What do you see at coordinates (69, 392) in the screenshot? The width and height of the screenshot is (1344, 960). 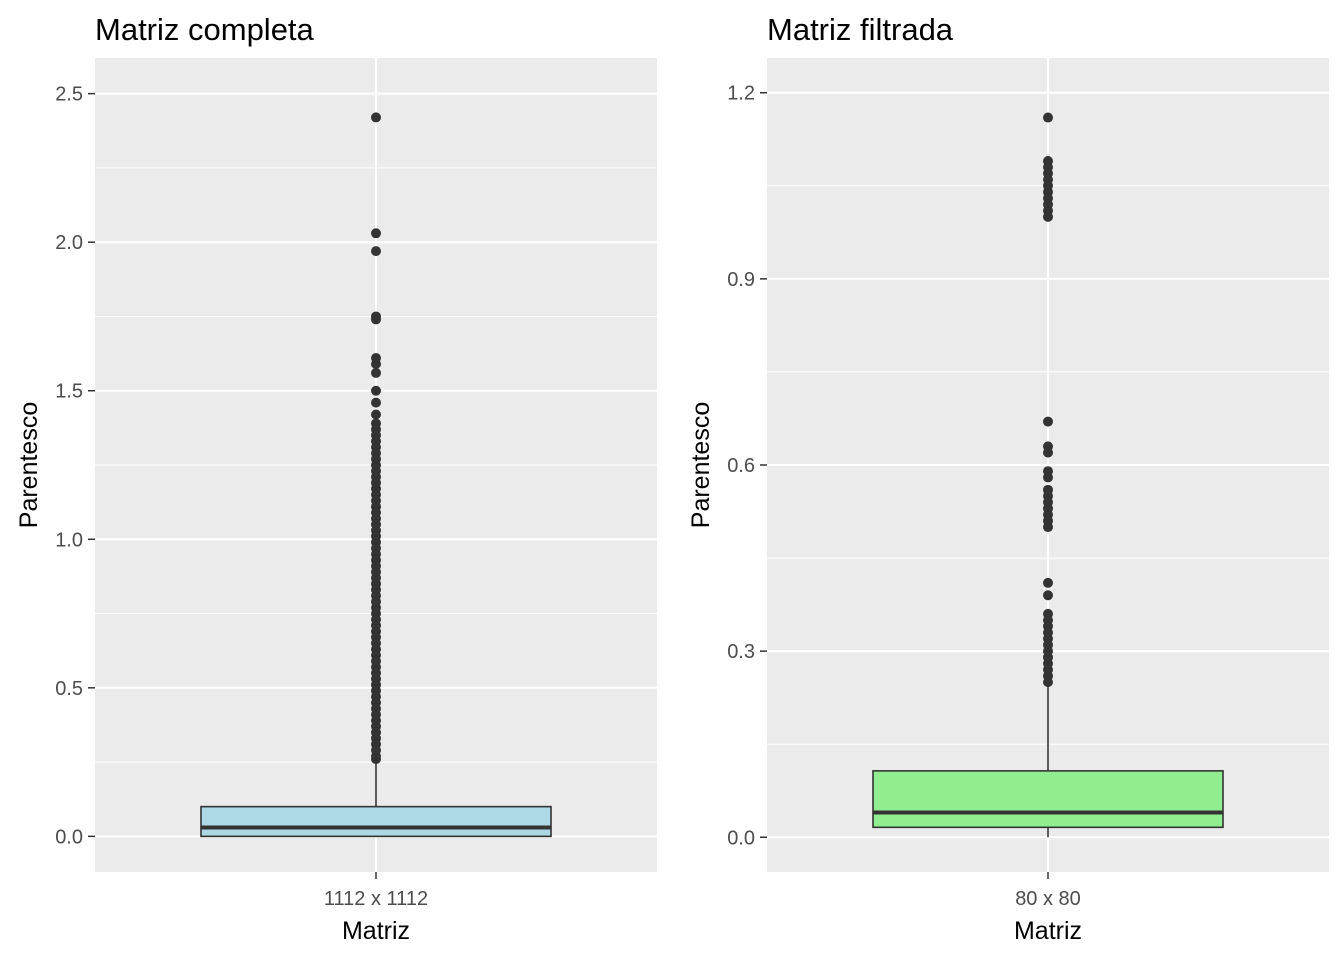 I see `y-tick-label: 1.5` at bounding box center [69, 392].